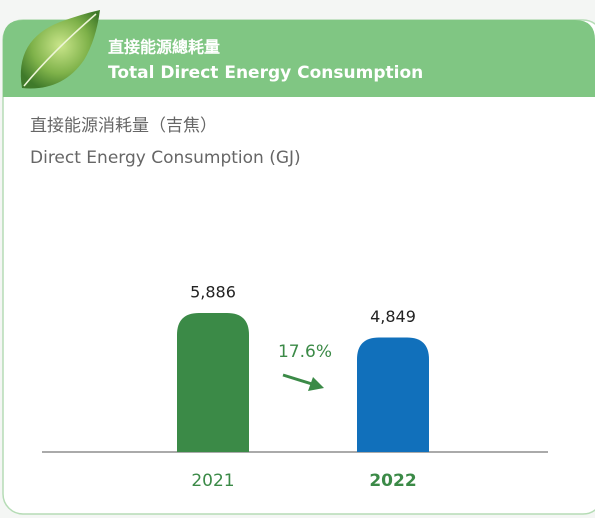 The height and width of the screenshot is (518, 595). What do you see at coordinates (392, 481) in the screenshot?
I see `x-tick-label: 2022` at bounding box center [392, 481].